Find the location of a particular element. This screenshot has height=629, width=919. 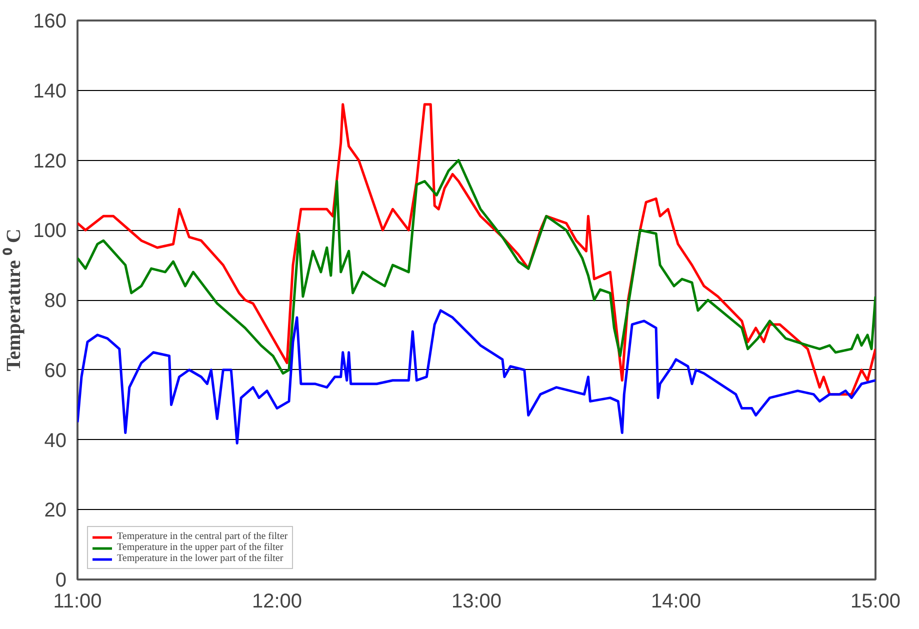

legend-label: Temperature in the central part of the filter is located at coordinates (202, 536).